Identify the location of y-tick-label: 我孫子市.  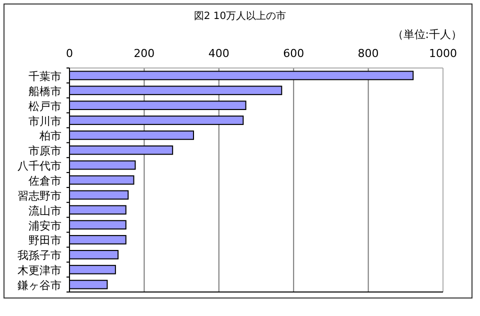
(40, 255).